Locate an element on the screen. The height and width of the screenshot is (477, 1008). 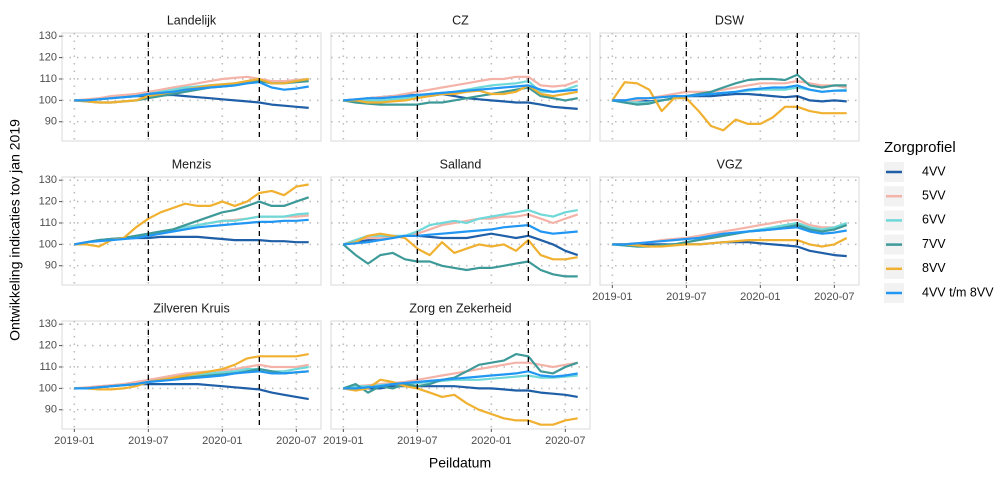
legend-label: 5VV is located at coordinates (934, 195).